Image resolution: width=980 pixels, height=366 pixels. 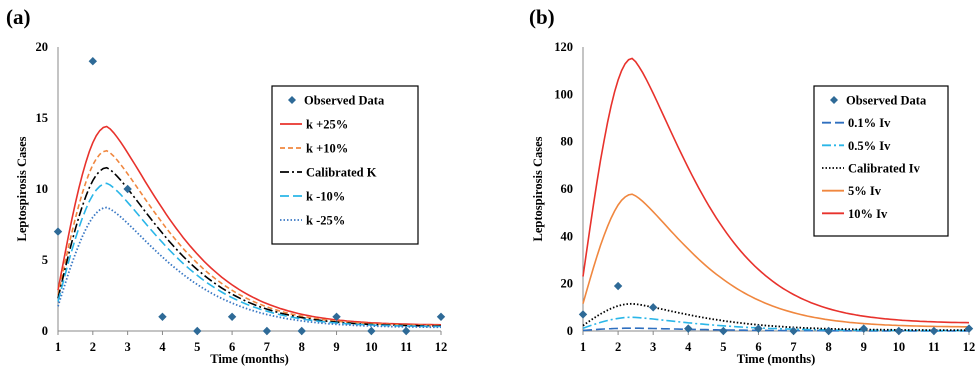 I want to click on legend-label: k +10%, so click(x=327, y=149).